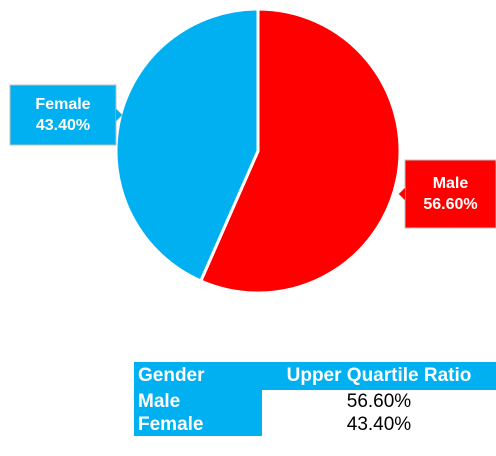  Describe the element at coordinates (379, 424) in the screenshot. I see `cell: 43.40%` at that location.